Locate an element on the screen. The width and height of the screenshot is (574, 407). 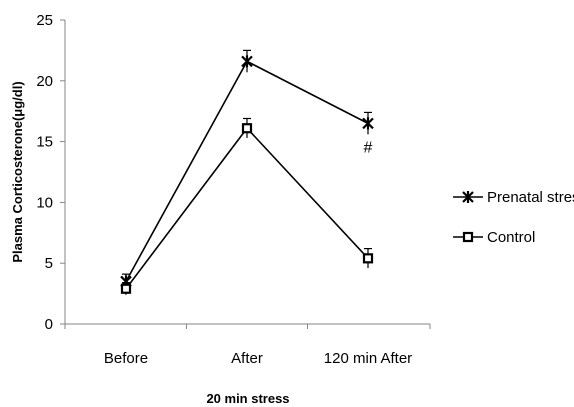
x-tick-label: 120 min After is located at coordinates (368, 358).